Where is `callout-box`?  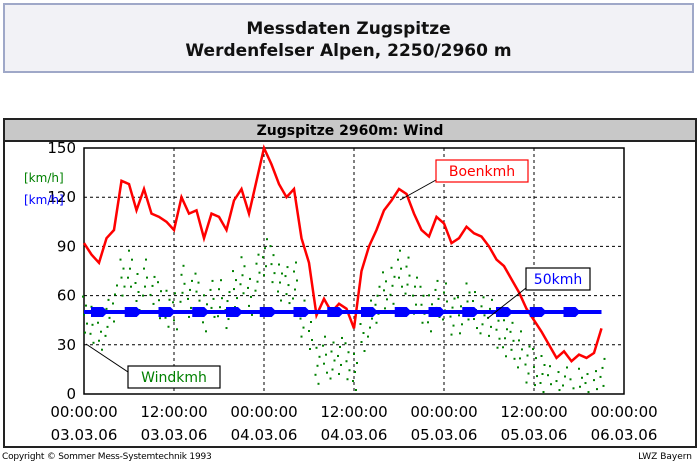 callout-box is located at coordinates (174, 377).